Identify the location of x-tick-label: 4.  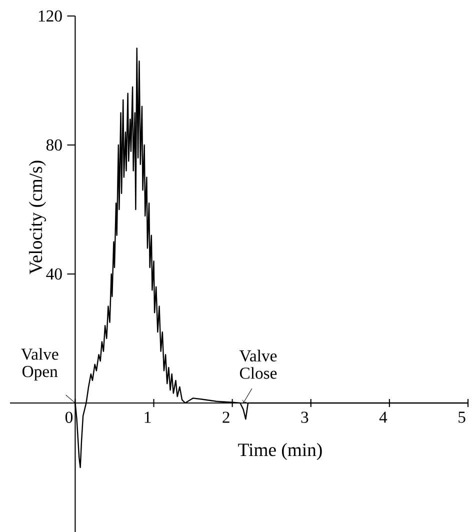
(383, 417).